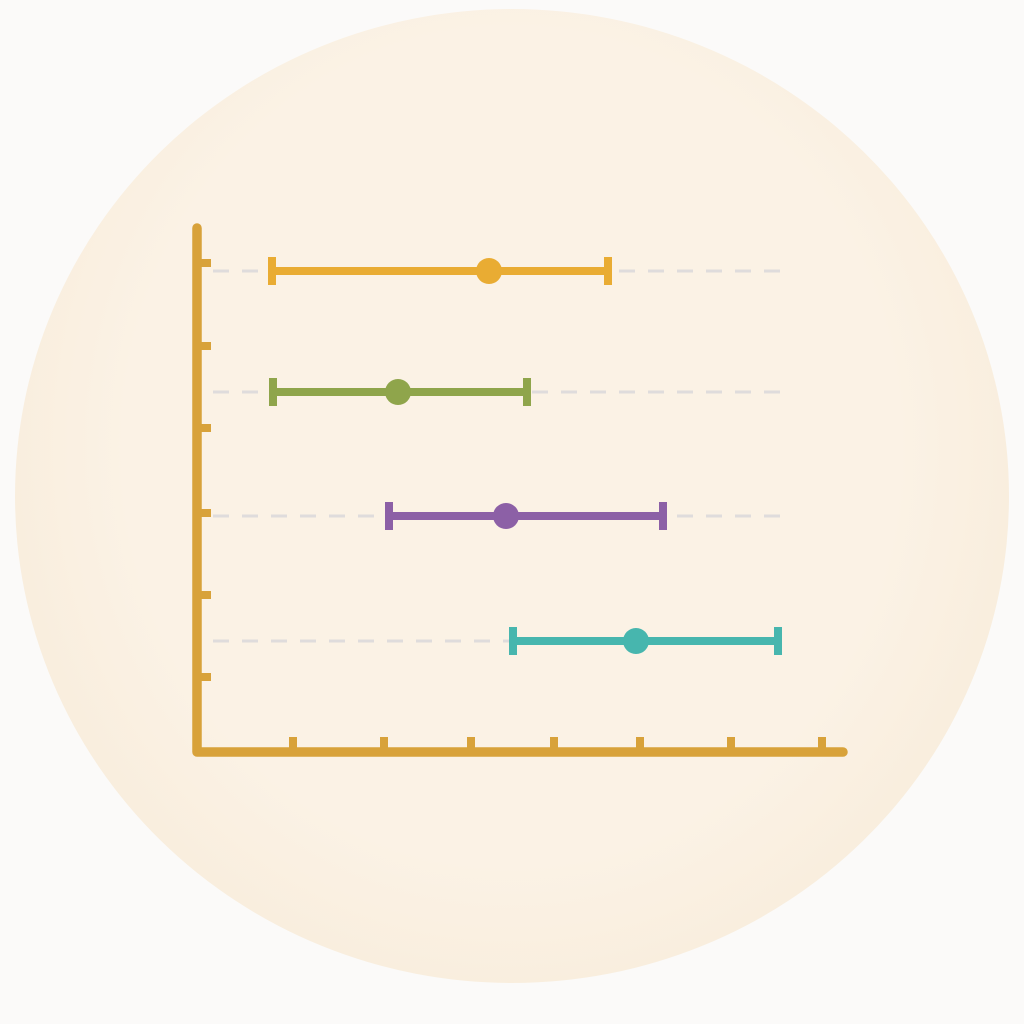 The height and width of the screenshot is (1024, 1024). I want to click on error-bar-row-2-dot, so click(398, 392).